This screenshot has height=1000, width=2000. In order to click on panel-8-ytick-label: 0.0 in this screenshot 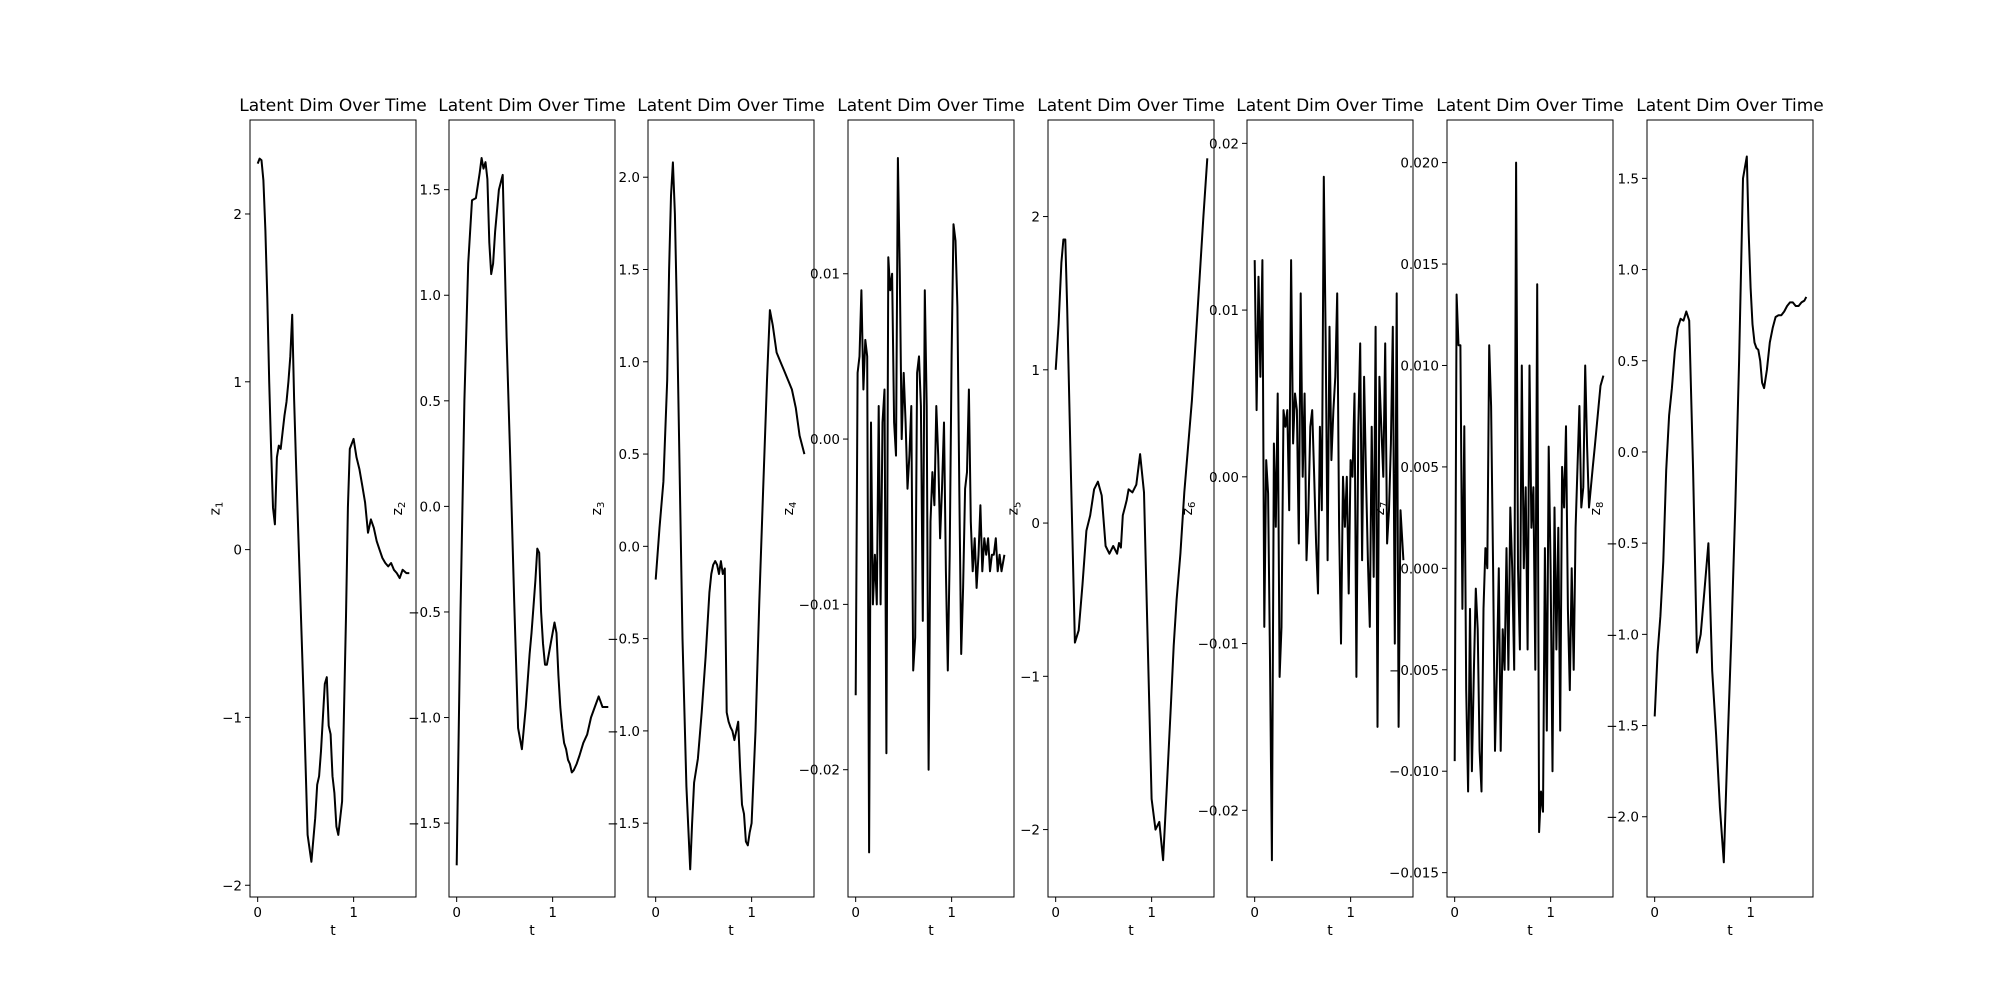, I will do `click(1628, 453)`.